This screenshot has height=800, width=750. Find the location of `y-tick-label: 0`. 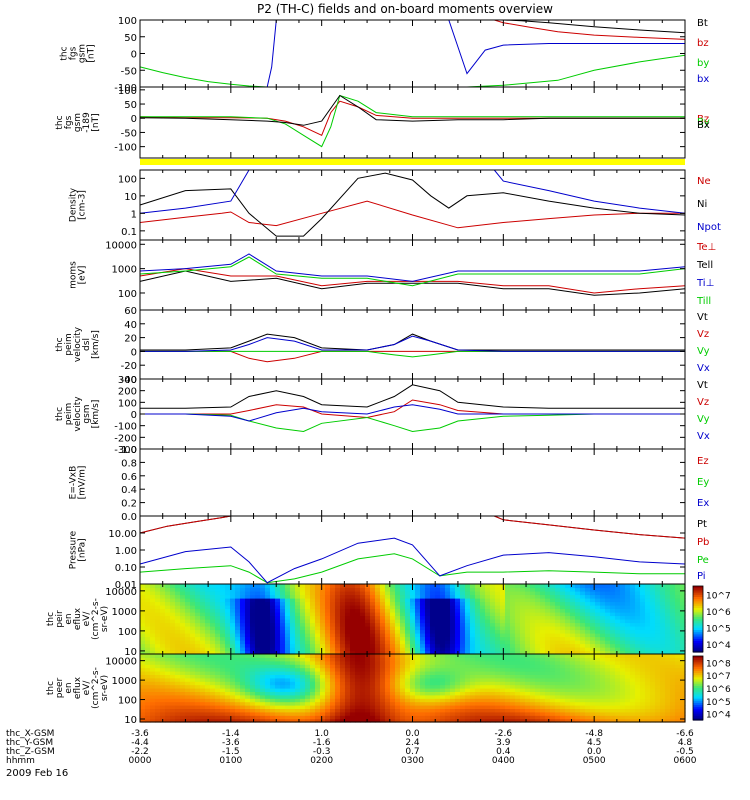

y-tick-label: 0 is located at coordinates (134, 415).